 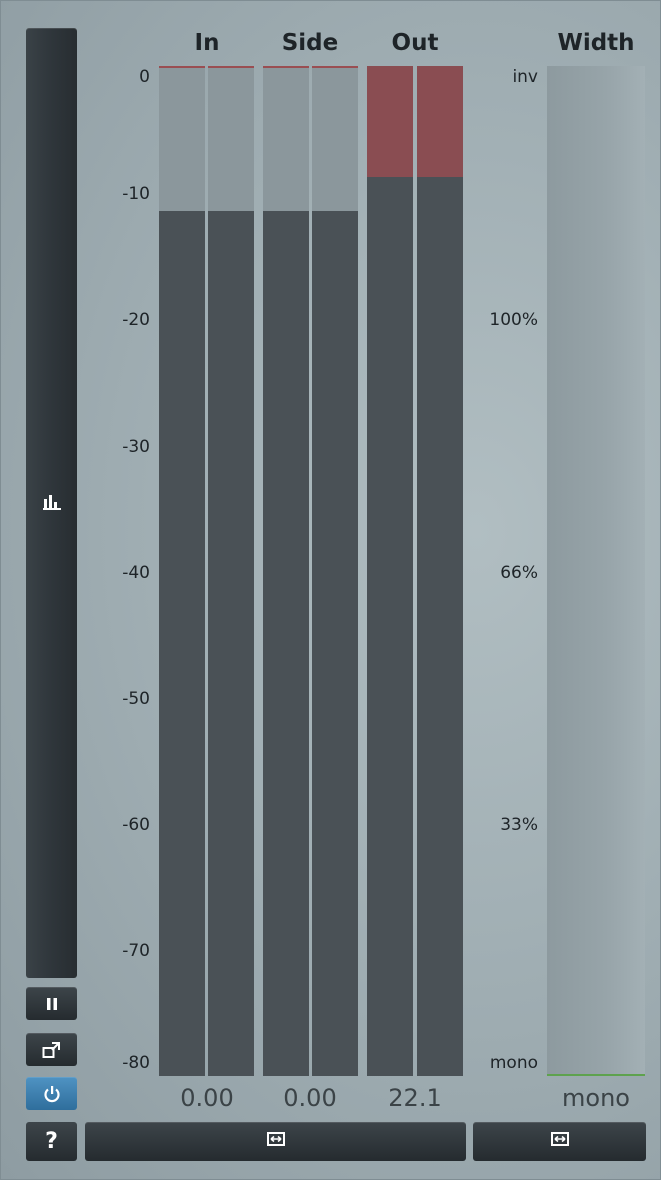 I want to click on power-button, so click(x=51, y=1093).